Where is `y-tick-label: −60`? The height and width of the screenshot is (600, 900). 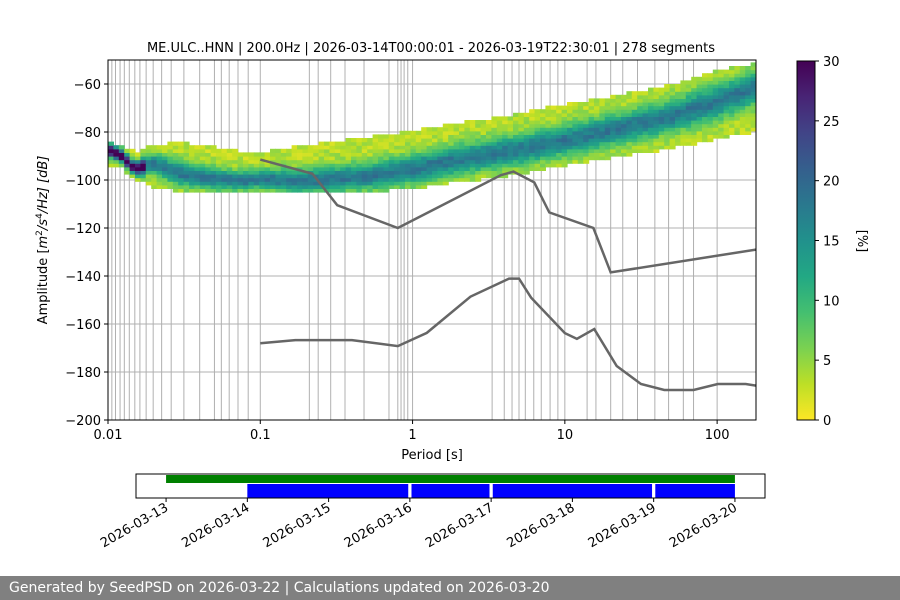 y-tick-label: −60 is located at coordinates (87, 85).